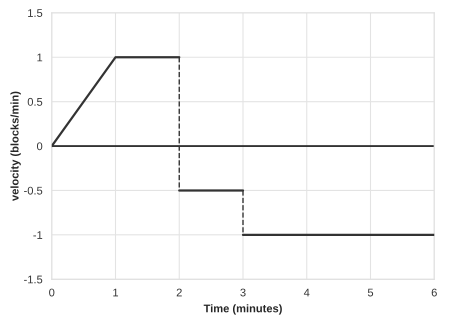 The image size is (450, 321). Describe the element at coordinates (179, 292) in the screenshot. I see `x-tick-label: 2` at that location.